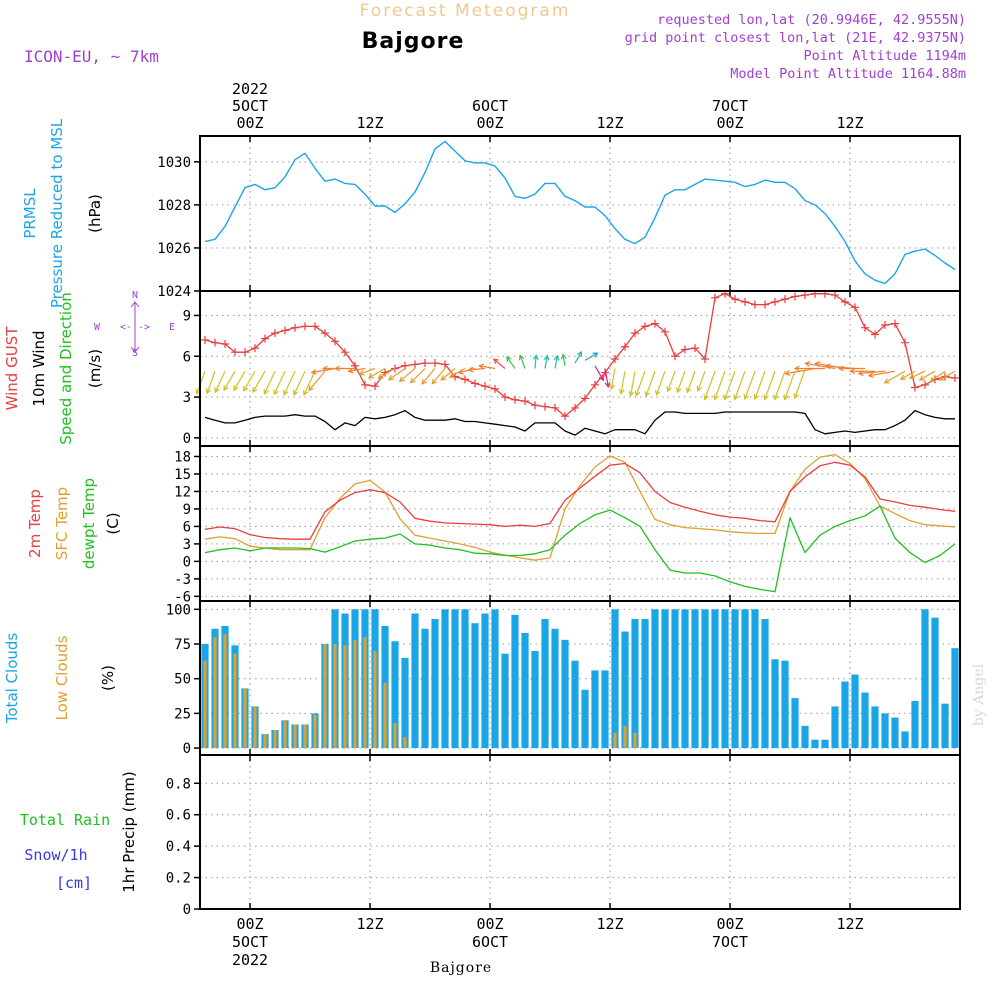  Describe the element at coordinates (187, 439) in the screenshot. I see `y-tick-label: 0` at that location.